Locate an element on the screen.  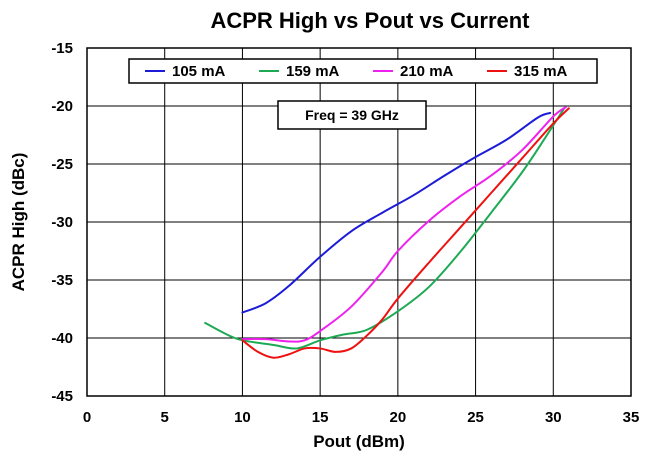
legend-box is located at coordinates (363, 71).